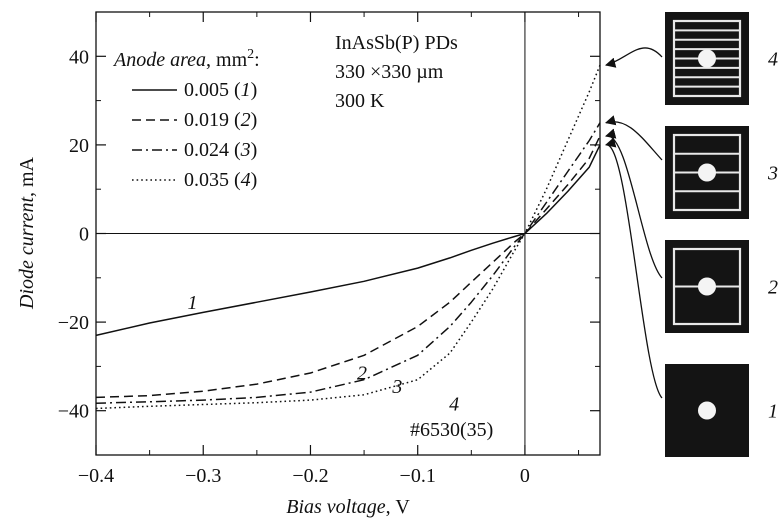 This screenshot has width=781, height=526. I want to click on anode-image-2: 2, so click(721, 286).